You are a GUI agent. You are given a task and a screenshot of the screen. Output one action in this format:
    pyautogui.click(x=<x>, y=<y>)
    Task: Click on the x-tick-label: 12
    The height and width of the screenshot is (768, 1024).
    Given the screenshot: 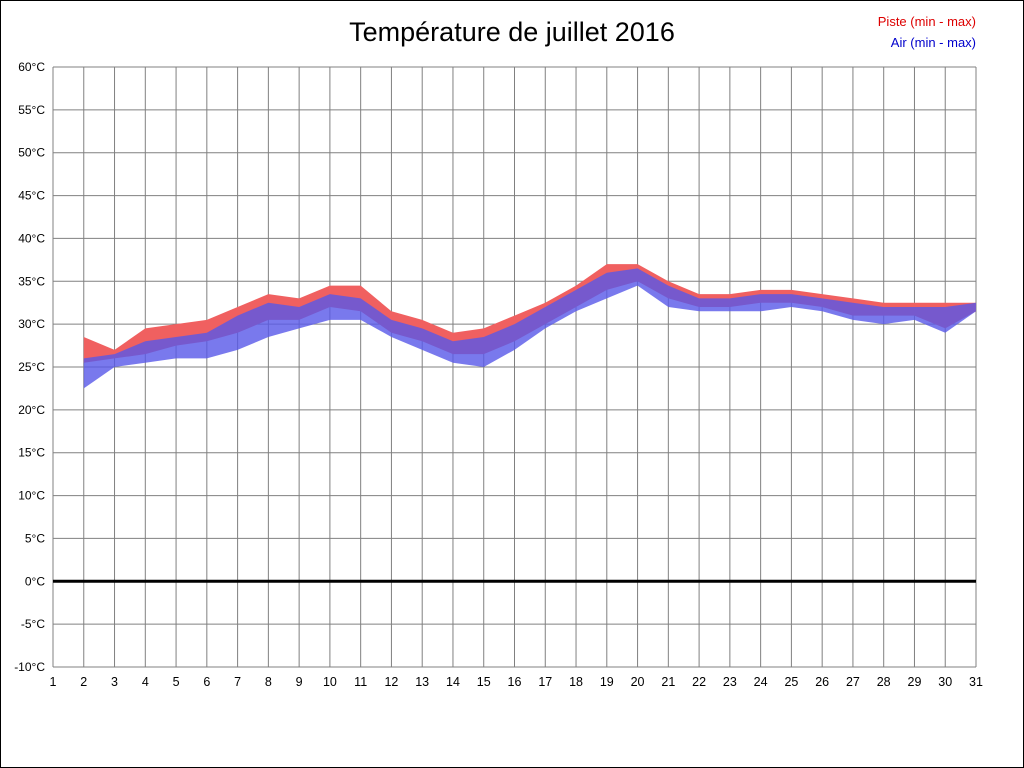 What is the action you would take?
    pyautogui.click(x=391, y=682)
    